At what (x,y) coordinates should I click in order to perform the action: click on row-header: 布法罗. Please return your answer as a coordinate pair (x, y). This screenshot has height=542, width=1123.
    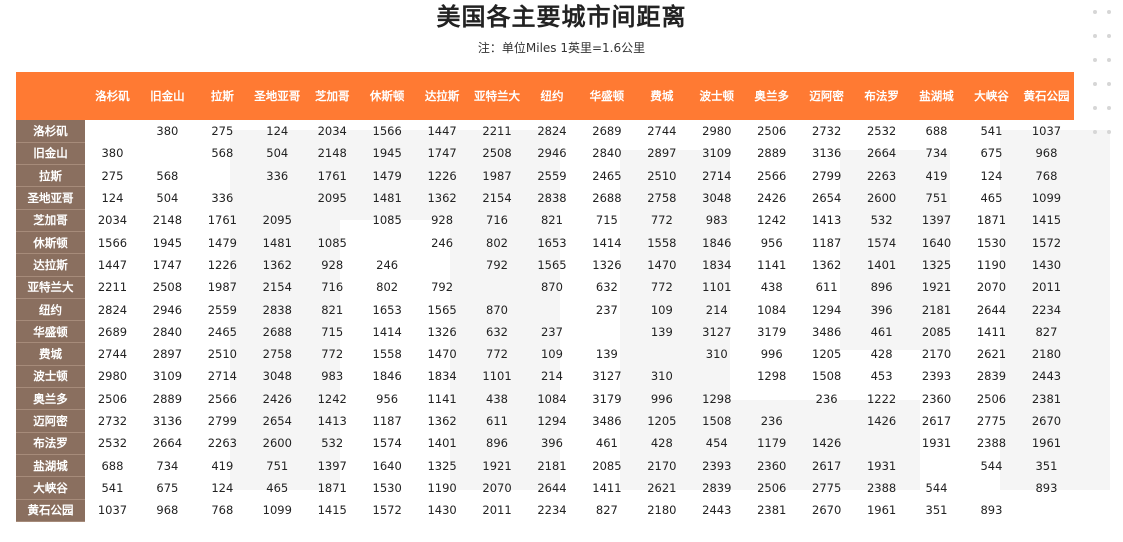
    Looking at the image, I should click on (50, 443).